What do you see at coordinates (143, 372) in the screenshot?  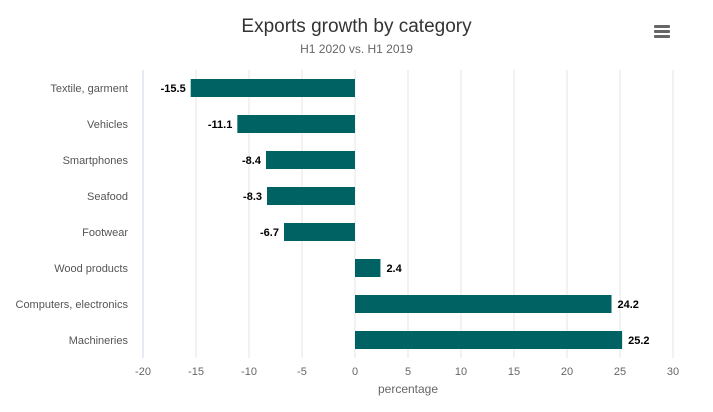 I see `x-tick-label: -20` at bounding box center [143, 372].